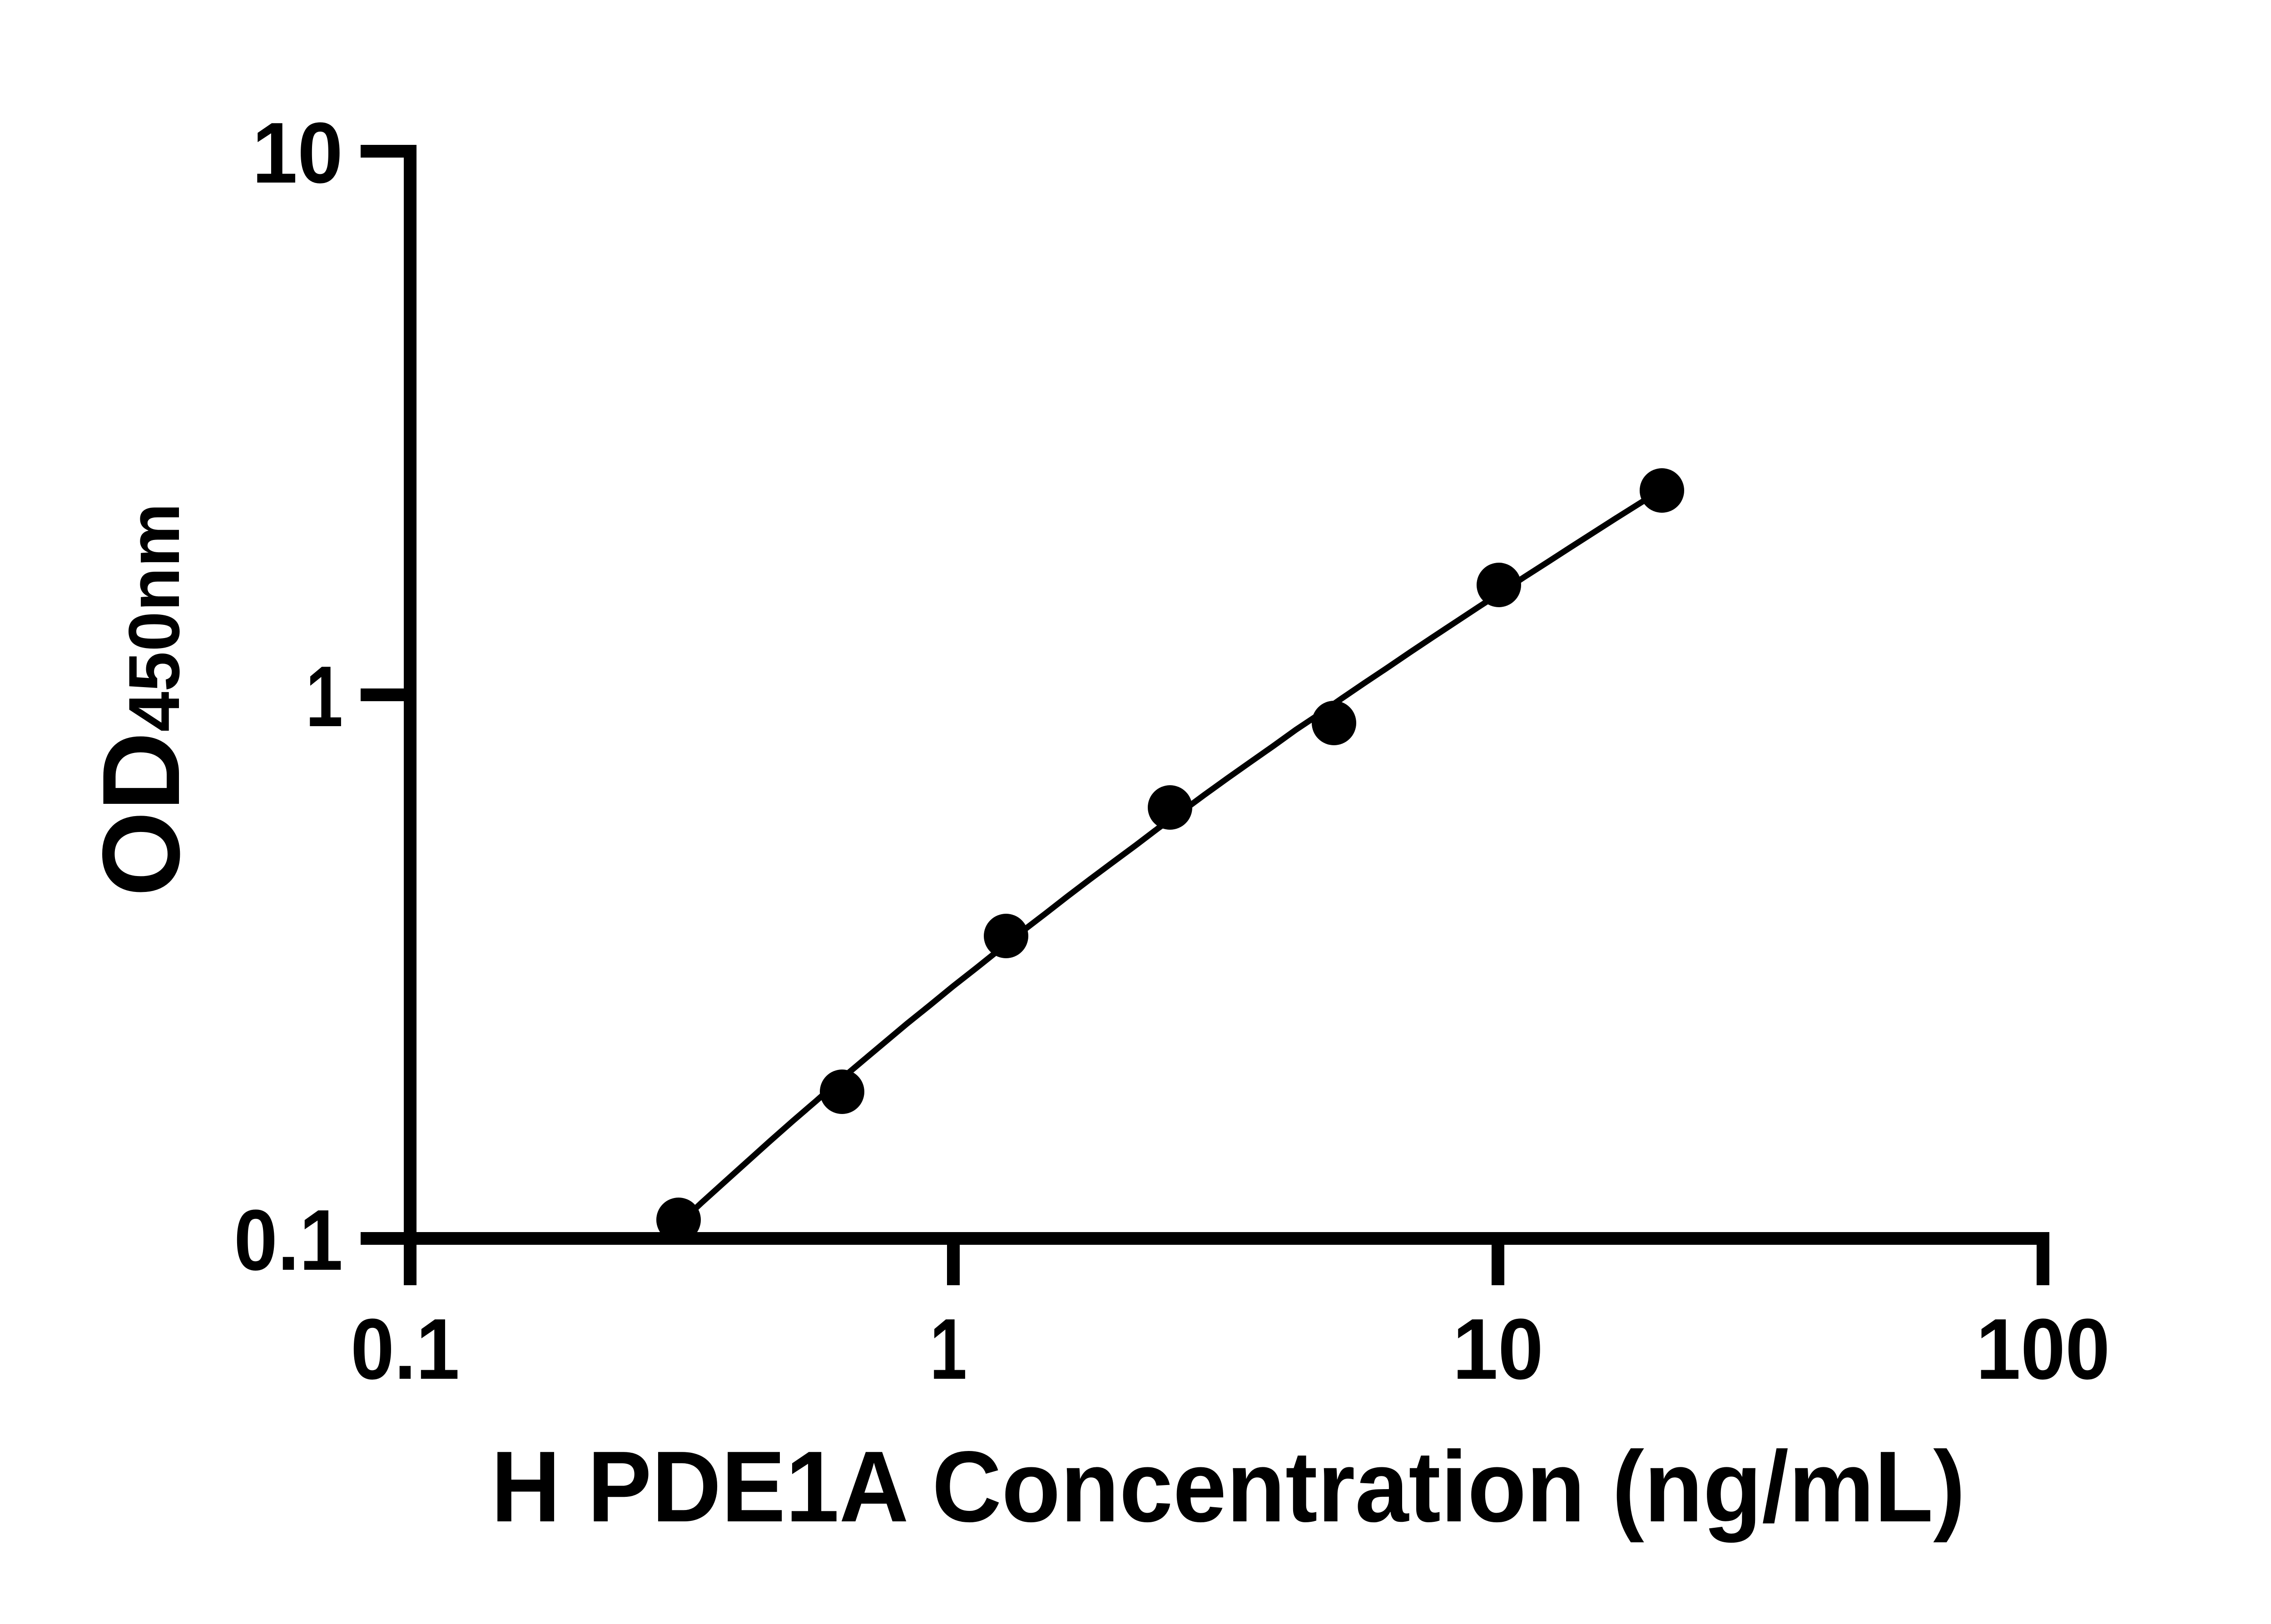 The width and height of the screenshot is (2271, 1624). What do you see at coordinates (2043, 1349) in the screenshot?
I see `svg-text: 100` at bounding box center [2043, 1349].